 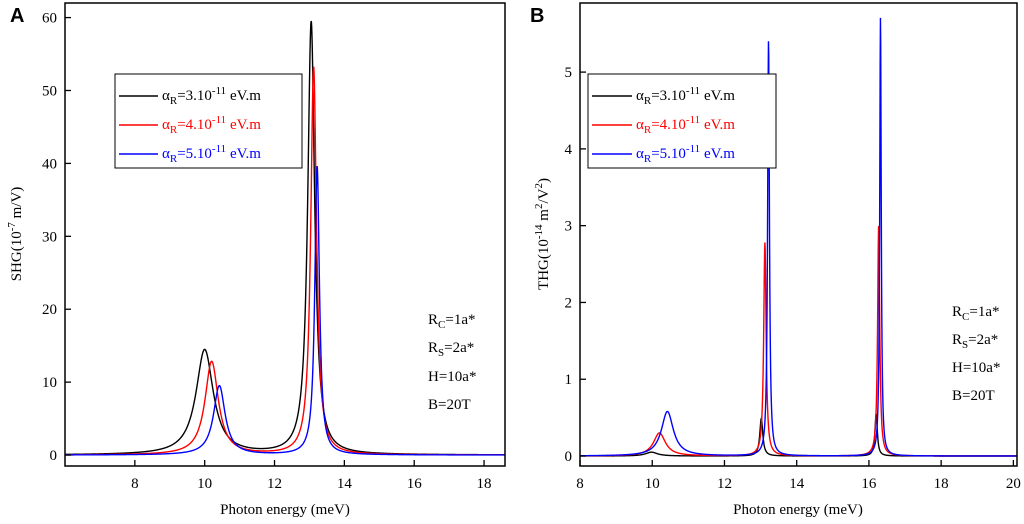 I want to click on y-tick-label: 3, so click(x=569, y=227).